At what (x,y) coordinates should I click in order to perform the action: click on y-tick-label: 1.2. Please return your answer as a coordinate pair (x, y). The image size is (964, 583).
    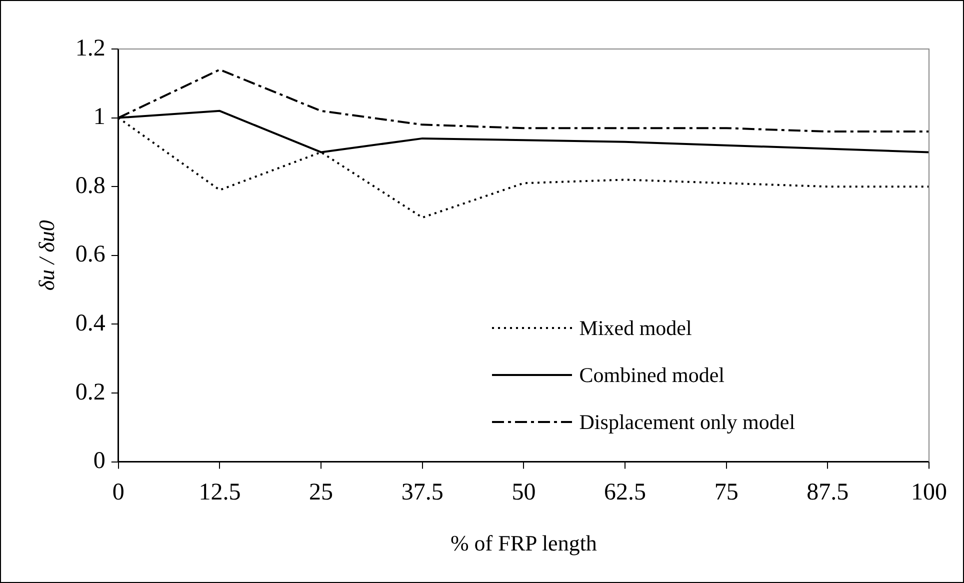
    Looking at the image, I should click on (90, 48).